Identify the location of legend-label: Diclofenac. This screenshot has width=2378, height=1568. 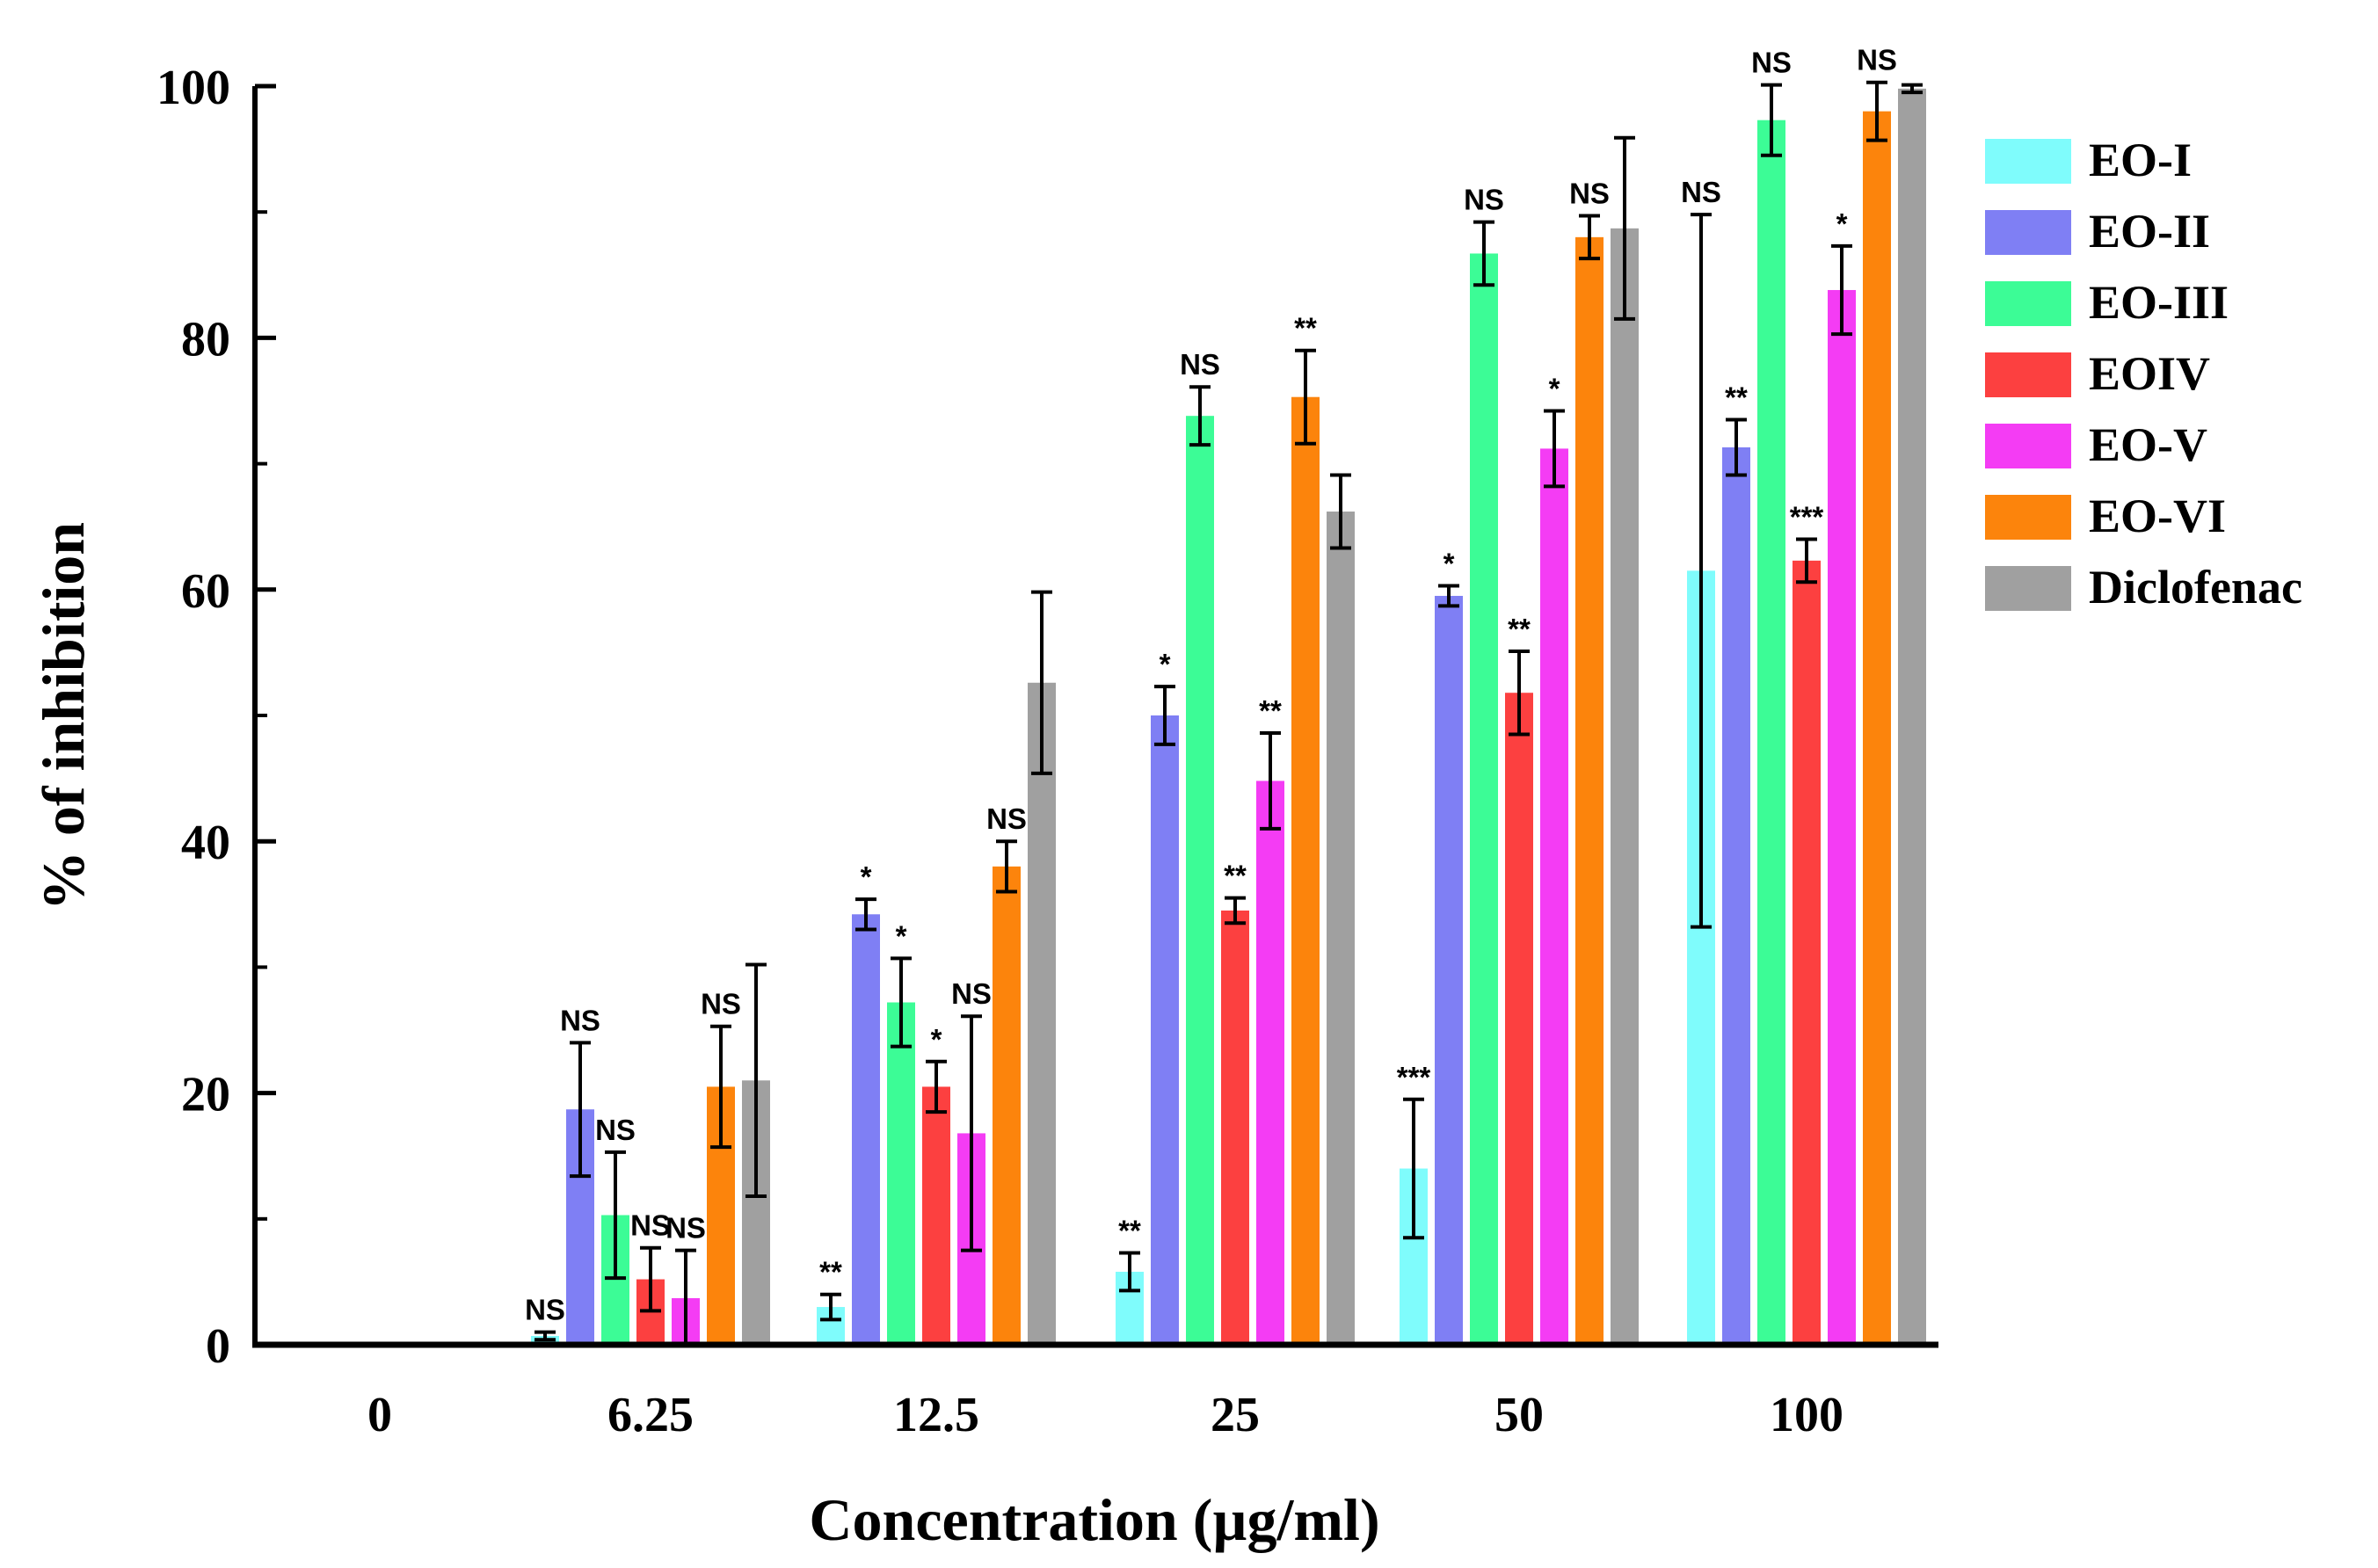
(2195, 587).